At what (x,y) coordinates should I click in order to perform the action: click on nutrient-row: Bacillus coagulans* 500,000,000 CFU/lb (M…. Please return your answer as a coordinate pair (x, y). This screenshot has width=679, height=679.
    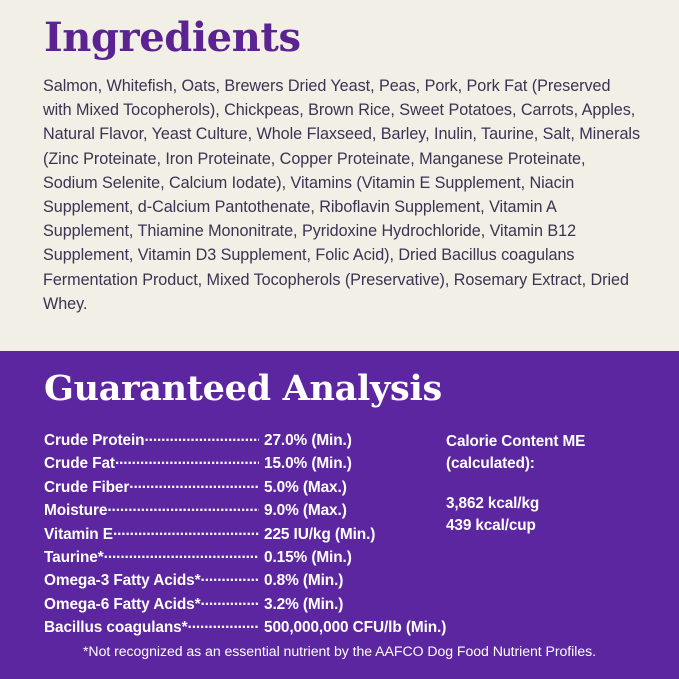
    Looking at the image, I should click on (259, 628).